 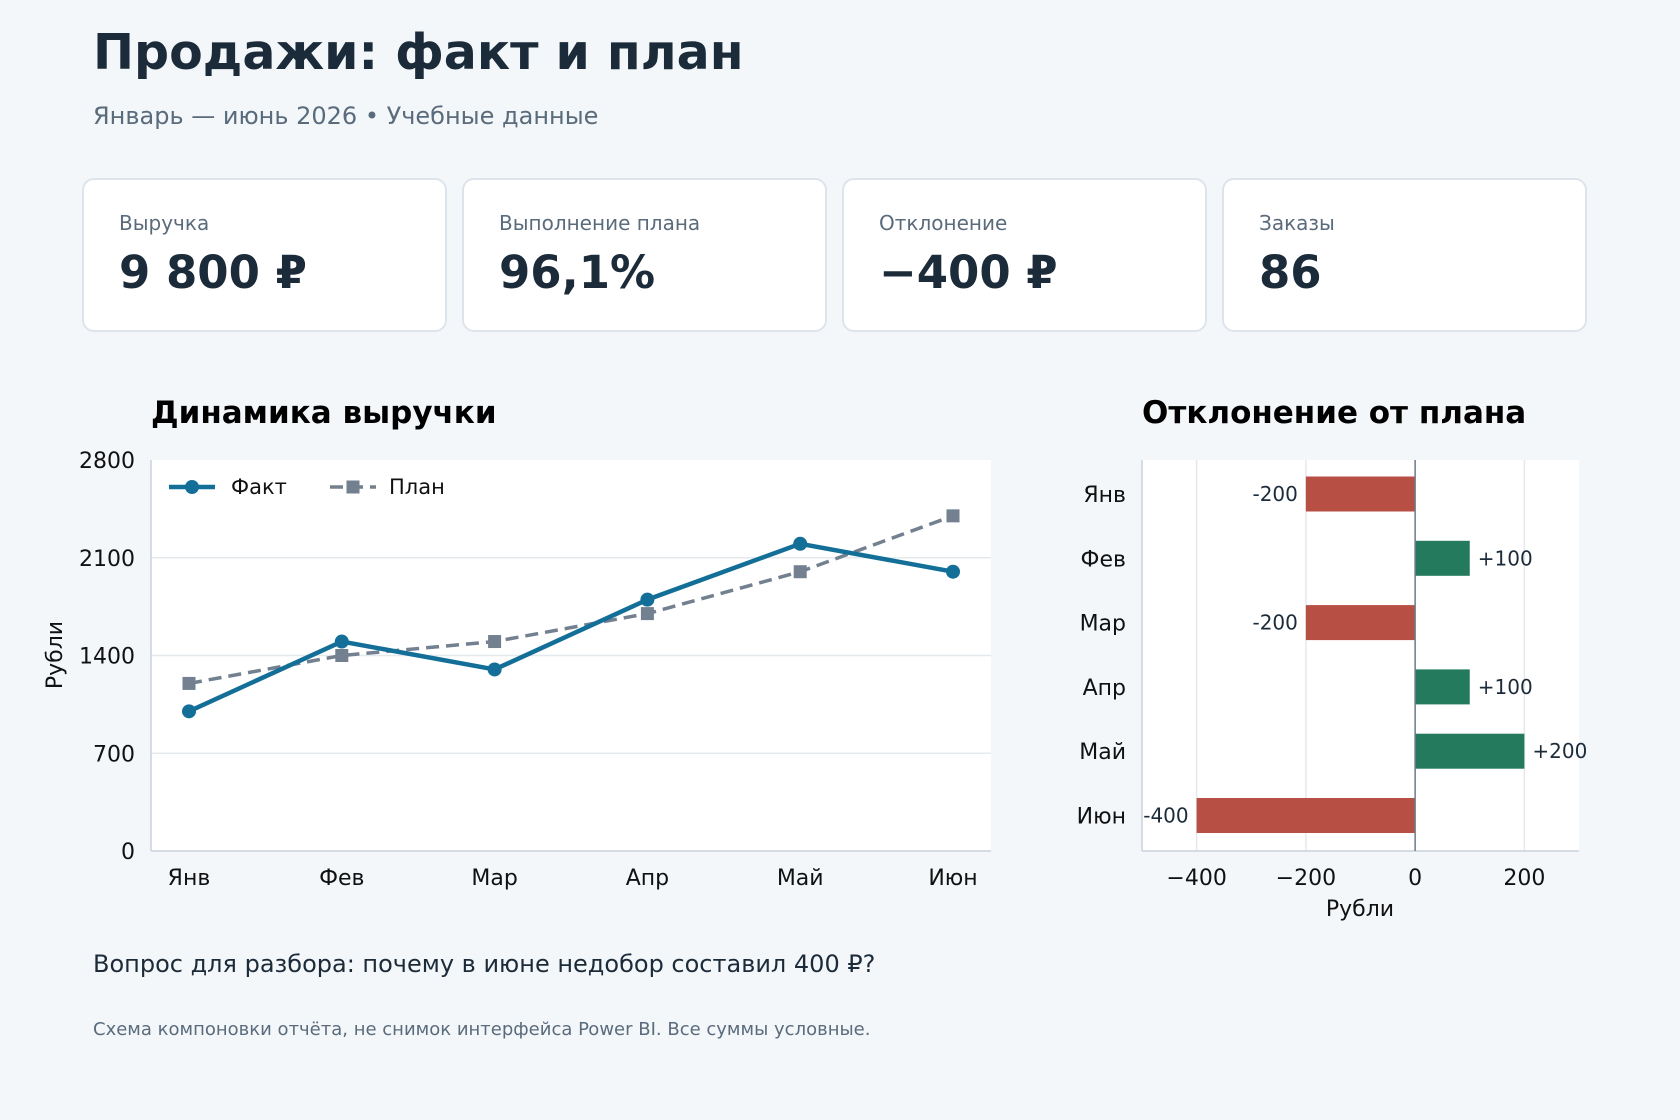 What do you see at coordinates (1102, 752) in the screenshot?
I see `deviation-chart-category-label: Май` at bounding box center [1102, 752].